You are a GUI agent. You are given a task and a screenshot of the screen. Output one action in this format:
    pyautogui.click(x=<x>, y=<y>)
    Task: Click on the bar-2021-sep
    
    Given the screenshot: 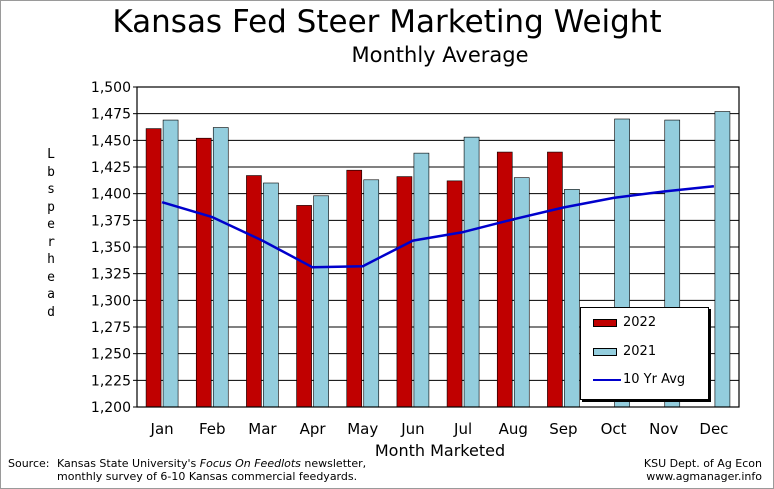 What is the action you would take?
    pyautogui.click(x=572, y=298)
    